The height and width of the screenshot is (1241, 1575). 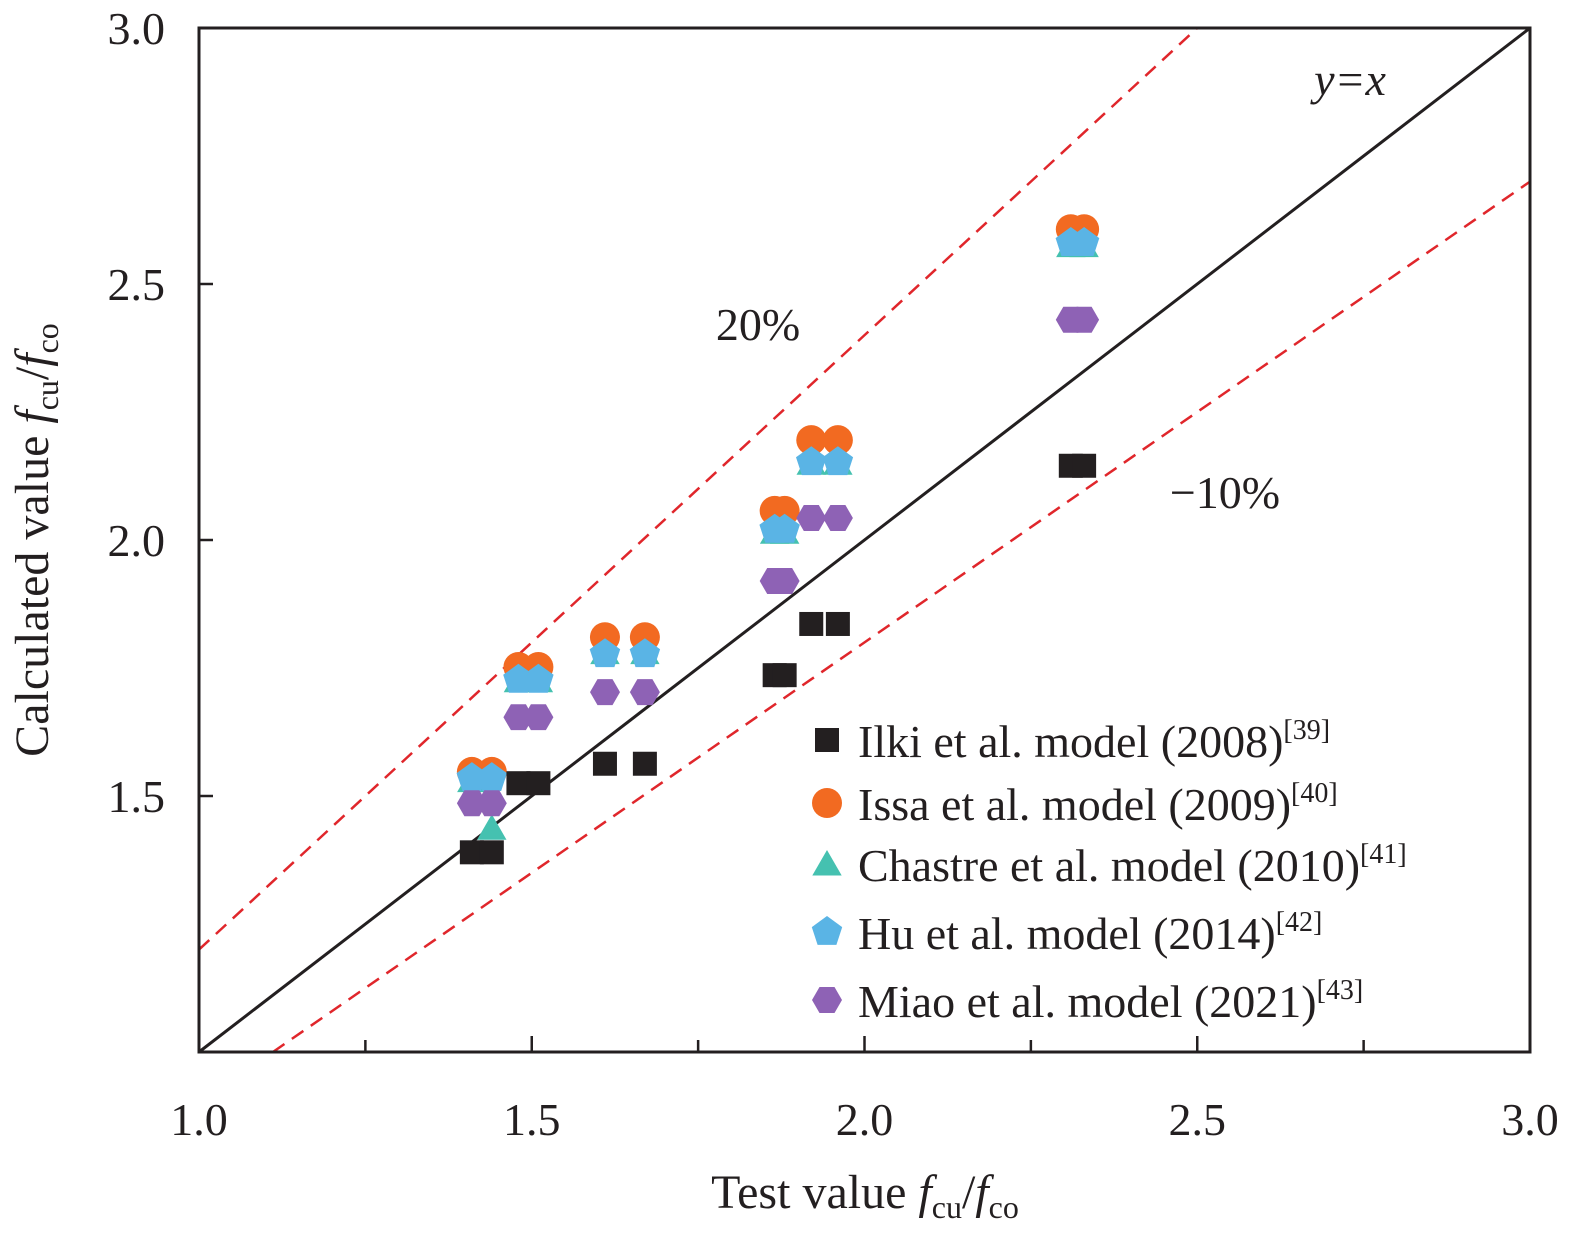 I want to click on legend-name: Chastre et al. model (2010), so click(x=1109, y=865).